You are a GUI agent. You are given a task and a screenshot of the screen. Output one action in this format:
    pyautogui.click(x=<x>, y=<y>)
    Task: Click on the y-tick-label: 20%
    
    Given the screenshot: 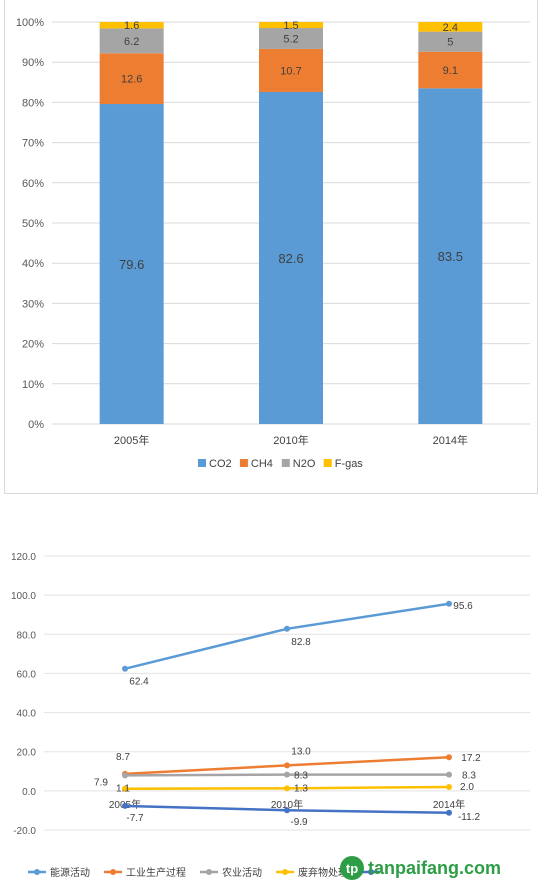 What is the action you would take?
    pyautogui.click(x=33, y=345)
    